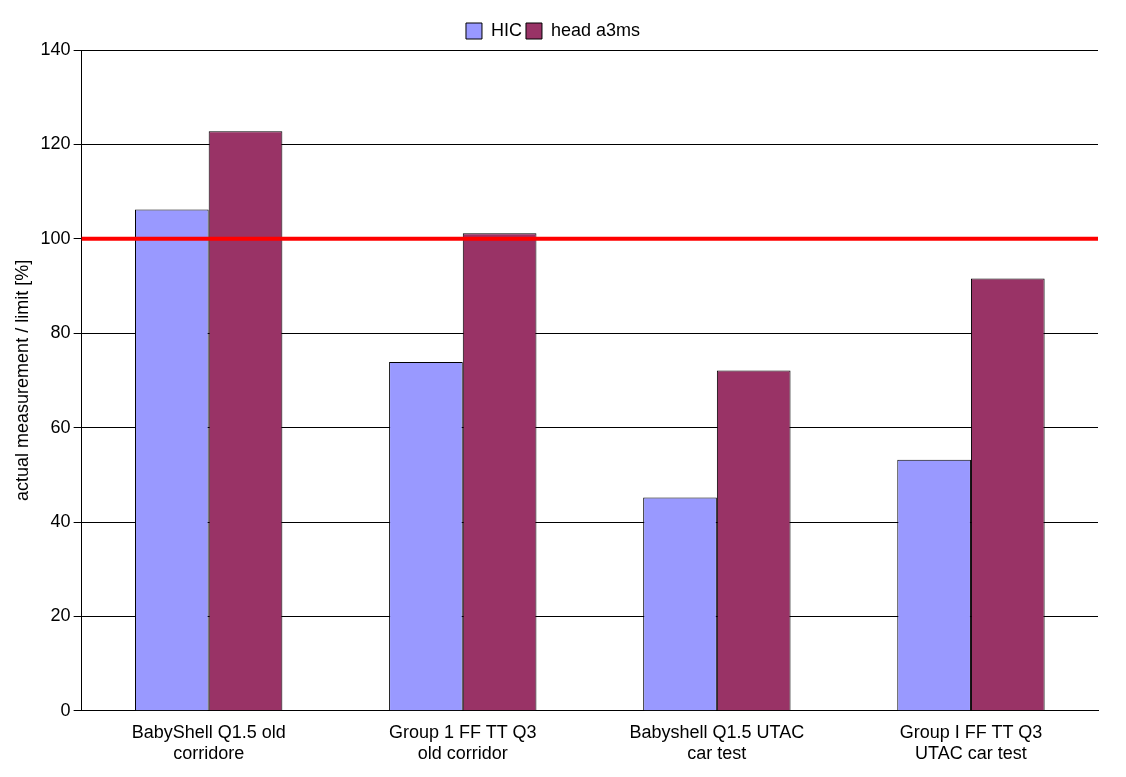 The height and width of the screenshot is (777, 1126). What do you see at coordinates (65, 709) in the screenshot?
I see `y-tick-label: 0` at bounding box center [65, 709].